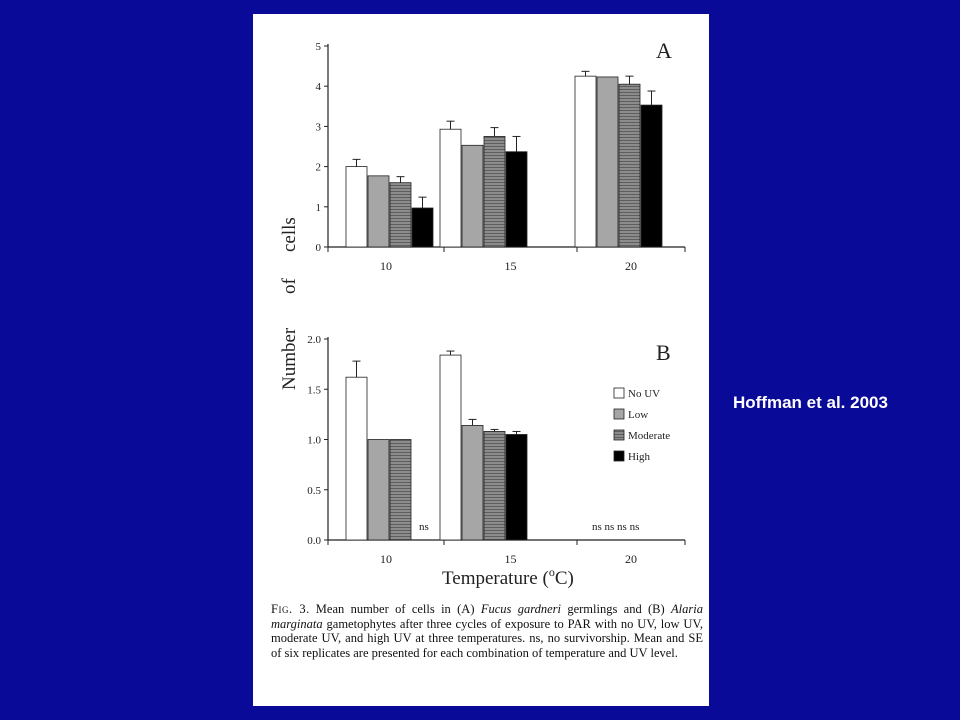 The height and width of the screenshot is (720, 960). I want to click on chart-a-ytick-label: 5, so click(319, 47).